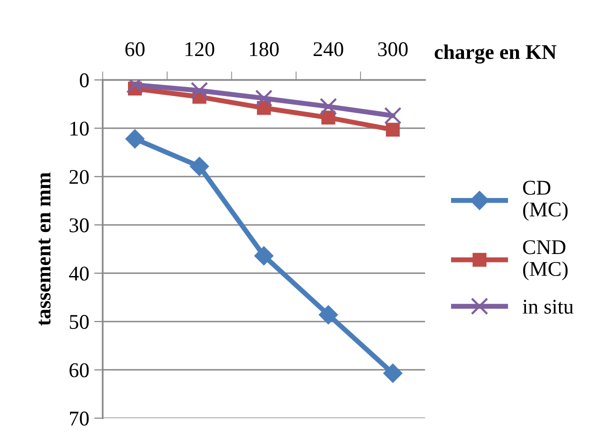 The image size is (597, 432). Describe the element at coordinates (44, 249) in the screenshot. I see `y-axis-title: tassement en mm` at that location.